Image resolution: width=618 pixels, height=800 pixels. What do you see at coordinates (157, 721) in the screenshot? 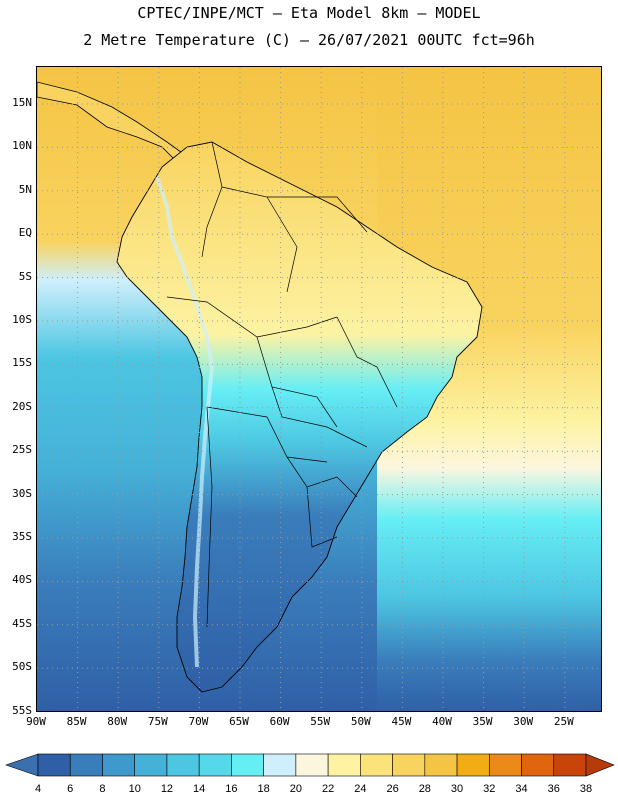
I see `lon-tick-label: 75W` at bounding box center [157, 721].